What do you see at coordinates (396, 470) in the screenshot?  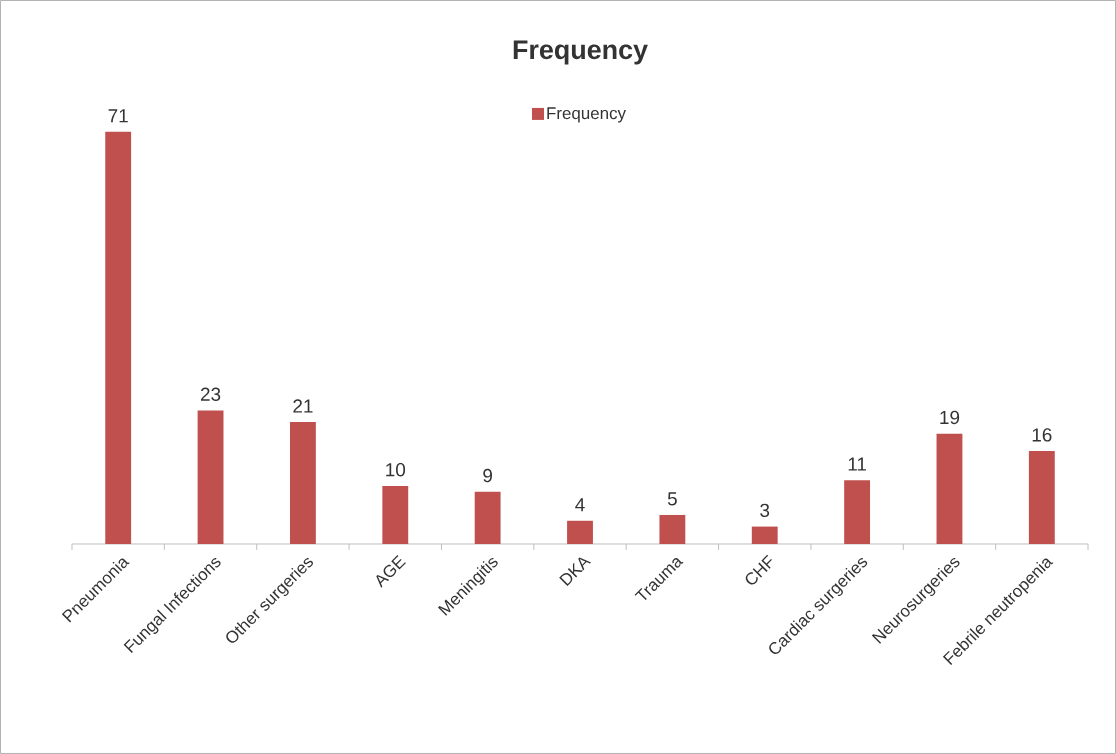 I see `data-label: 10` at bounding box center [396, 470].